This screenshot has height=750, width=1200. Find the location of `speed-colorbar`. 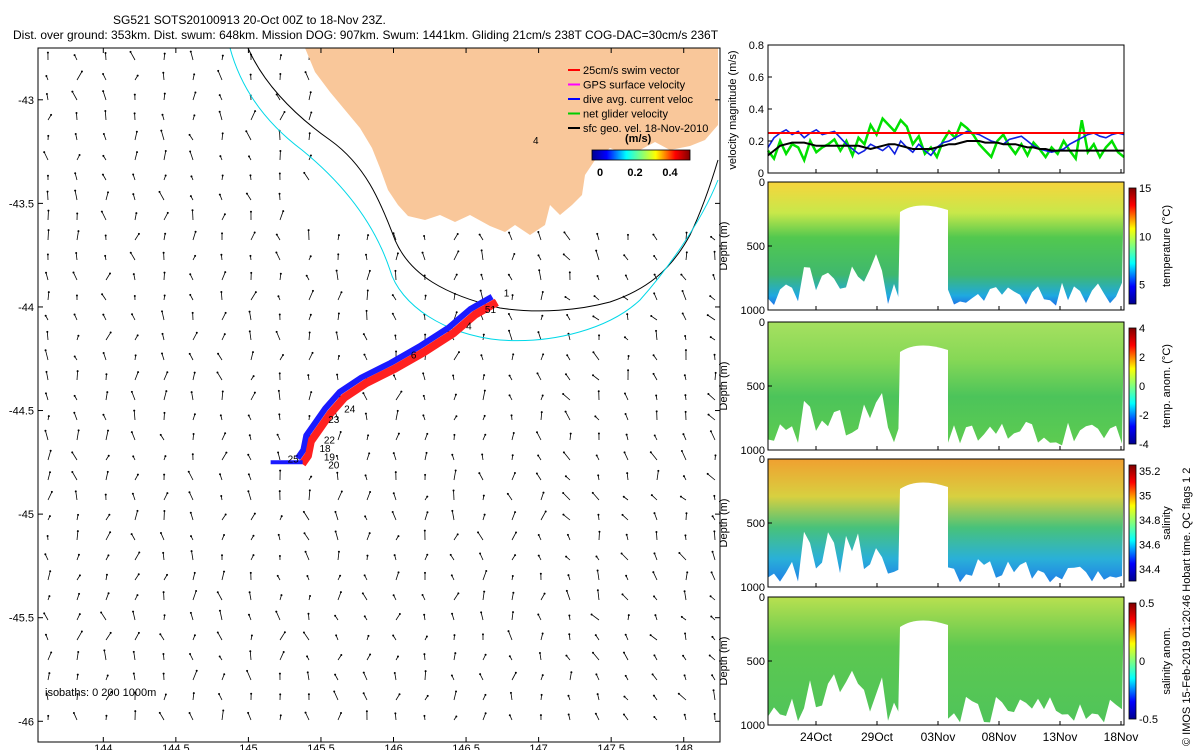

speed-colorbar is located at coordinates (641, 155).